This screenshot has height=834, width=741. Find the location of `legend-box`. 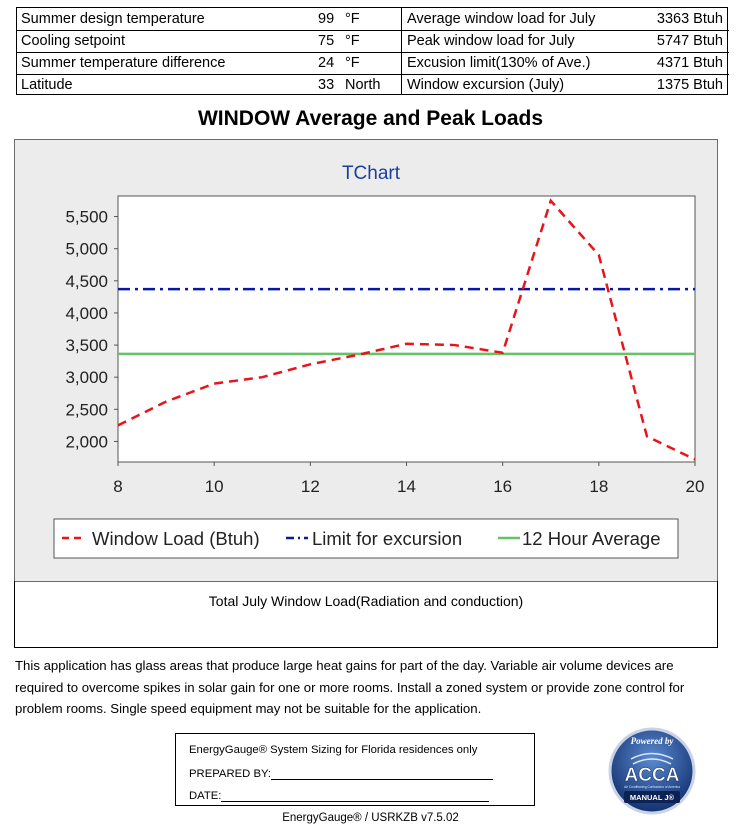

legend-box is located at coordinates (366, 538).